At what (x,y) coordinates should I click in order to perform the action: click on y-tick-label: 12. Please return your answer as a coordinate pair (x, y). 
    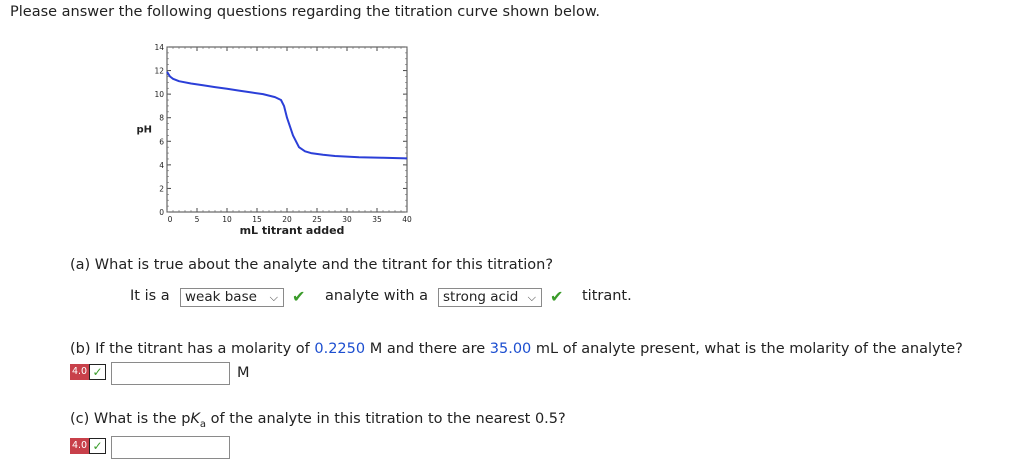
    Looking at the image, I should click on (159, 71).